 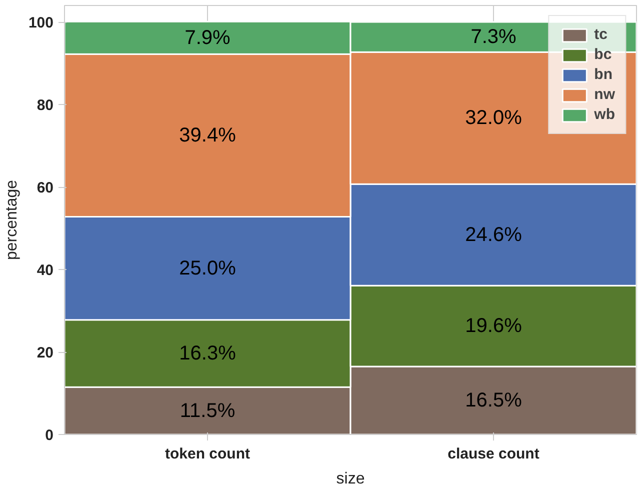 I want to click on data-label: 11.5%, so click(x=208, y=411).